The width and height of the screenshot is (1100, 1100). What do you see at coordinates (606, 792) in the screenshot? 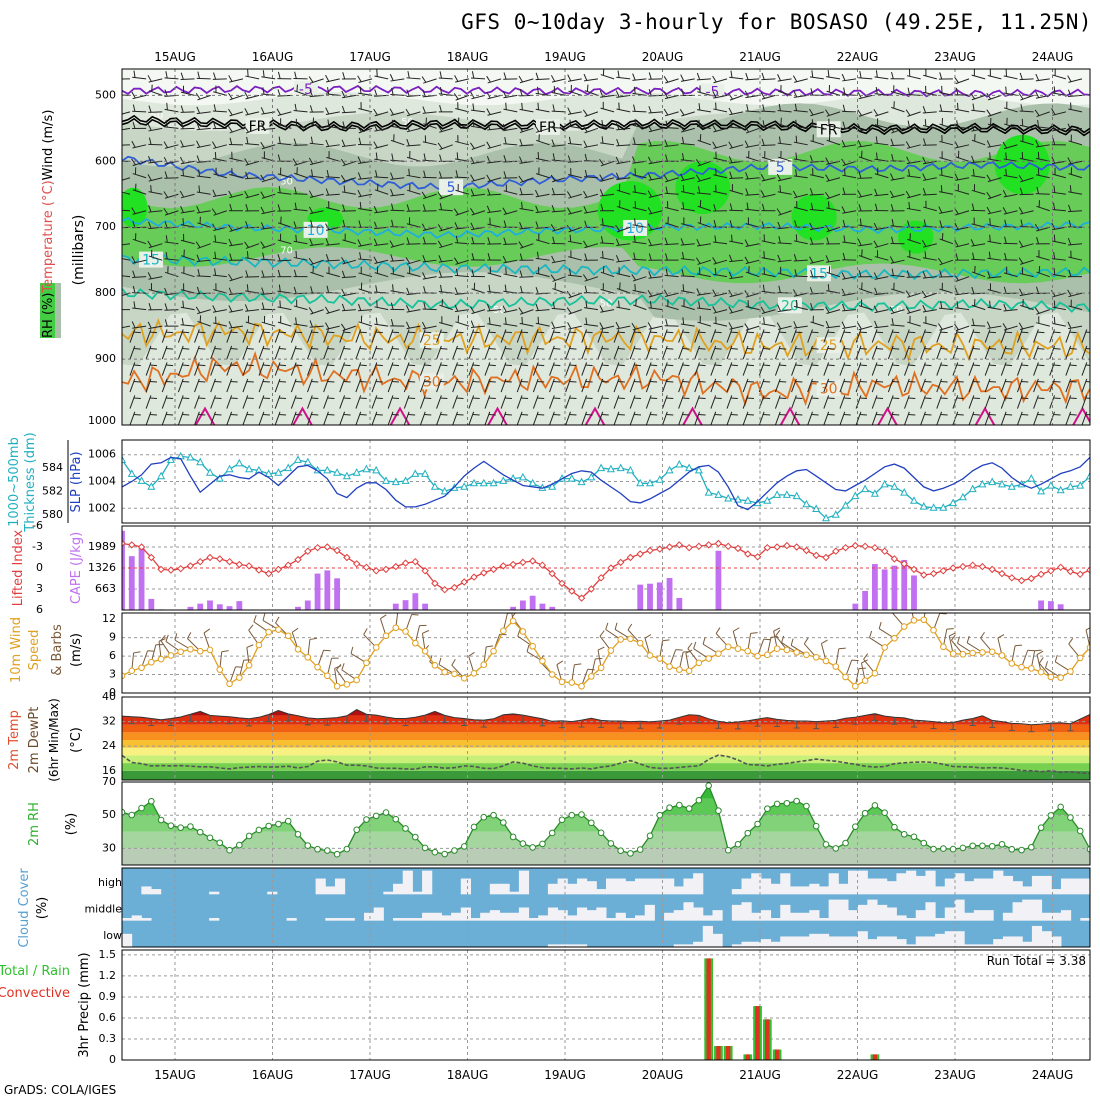
I see `rh-band` at bounding box center [606, 792].